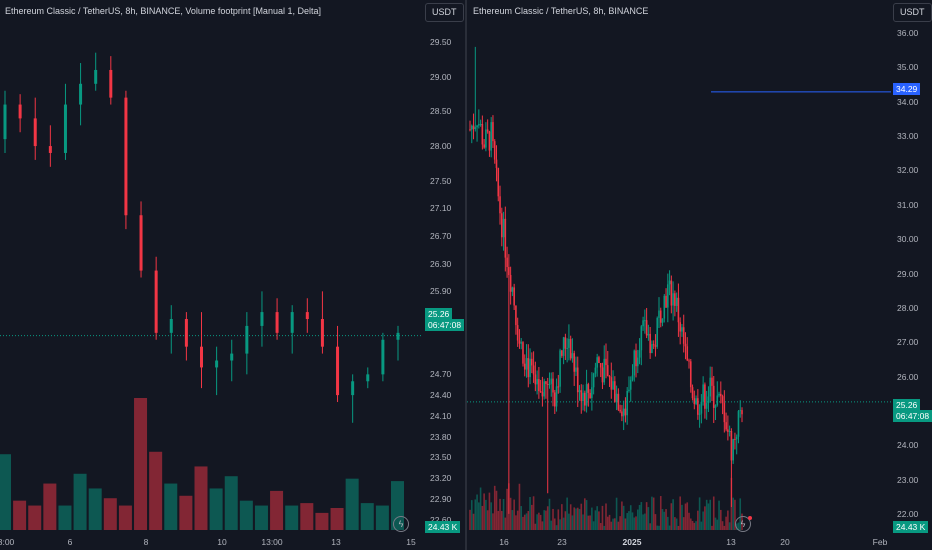  Describe the element at coordinates (222, 542) in the screenshot. I see `time-tick: 10` at that location.